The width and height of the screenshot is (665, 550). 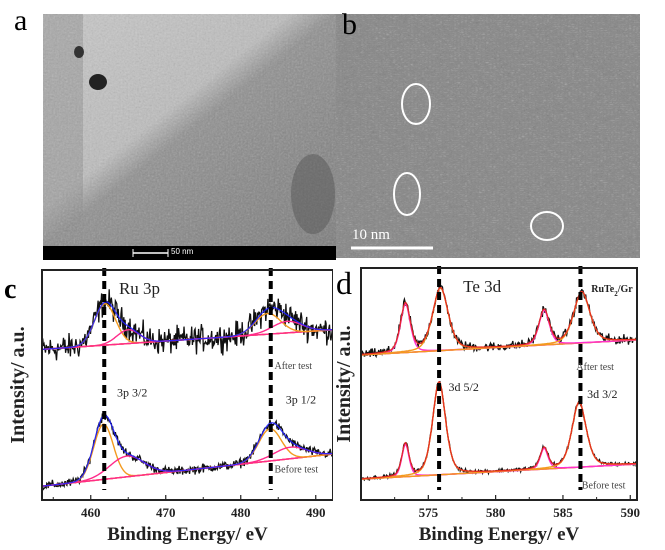 I want to click on x-tick-label: 590, so click(x=631, y=512).